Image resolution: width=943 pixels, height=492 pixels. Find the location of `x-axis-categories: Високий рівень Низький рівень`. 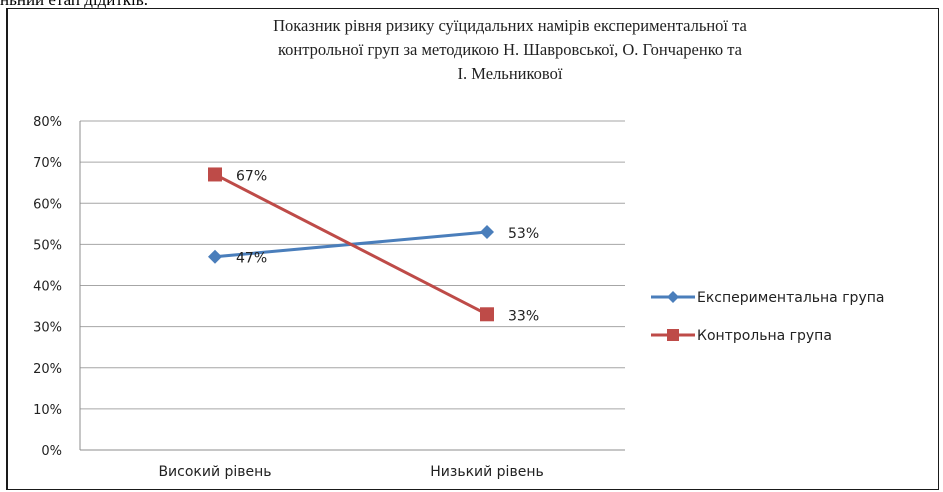

x-axis-categories: Високий рівень Низький рівень is located at coordinates (350, 472).